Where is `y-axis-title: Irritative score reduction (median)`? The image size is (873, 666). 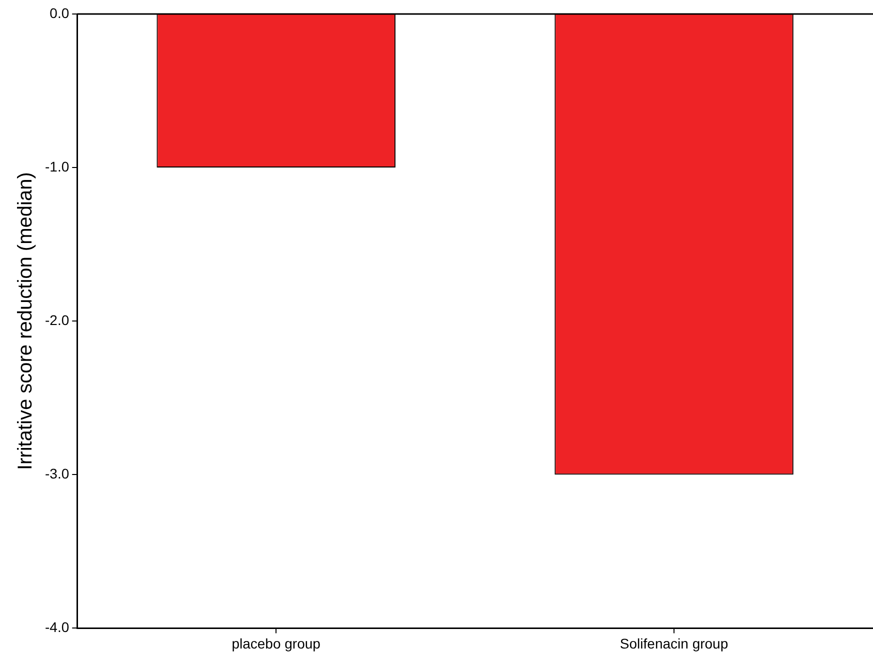 y-axis-title: Irritative score reduction (median) is located at coordinates (25, 321).